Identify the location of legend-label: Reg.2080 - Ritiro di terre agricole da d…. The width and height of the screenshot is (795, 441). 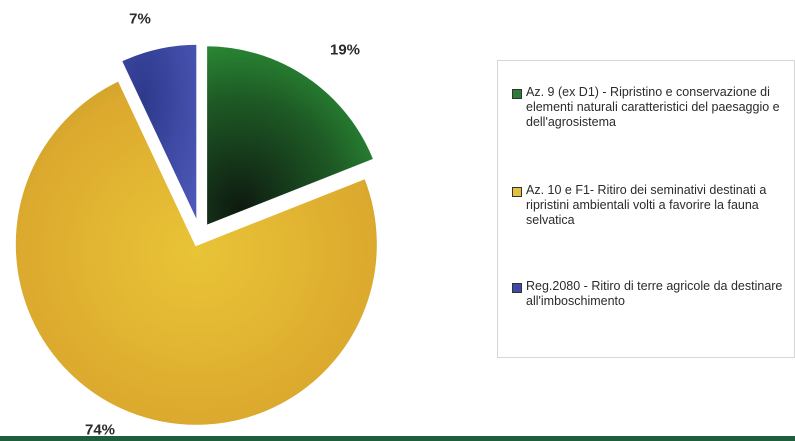
(654, 293).